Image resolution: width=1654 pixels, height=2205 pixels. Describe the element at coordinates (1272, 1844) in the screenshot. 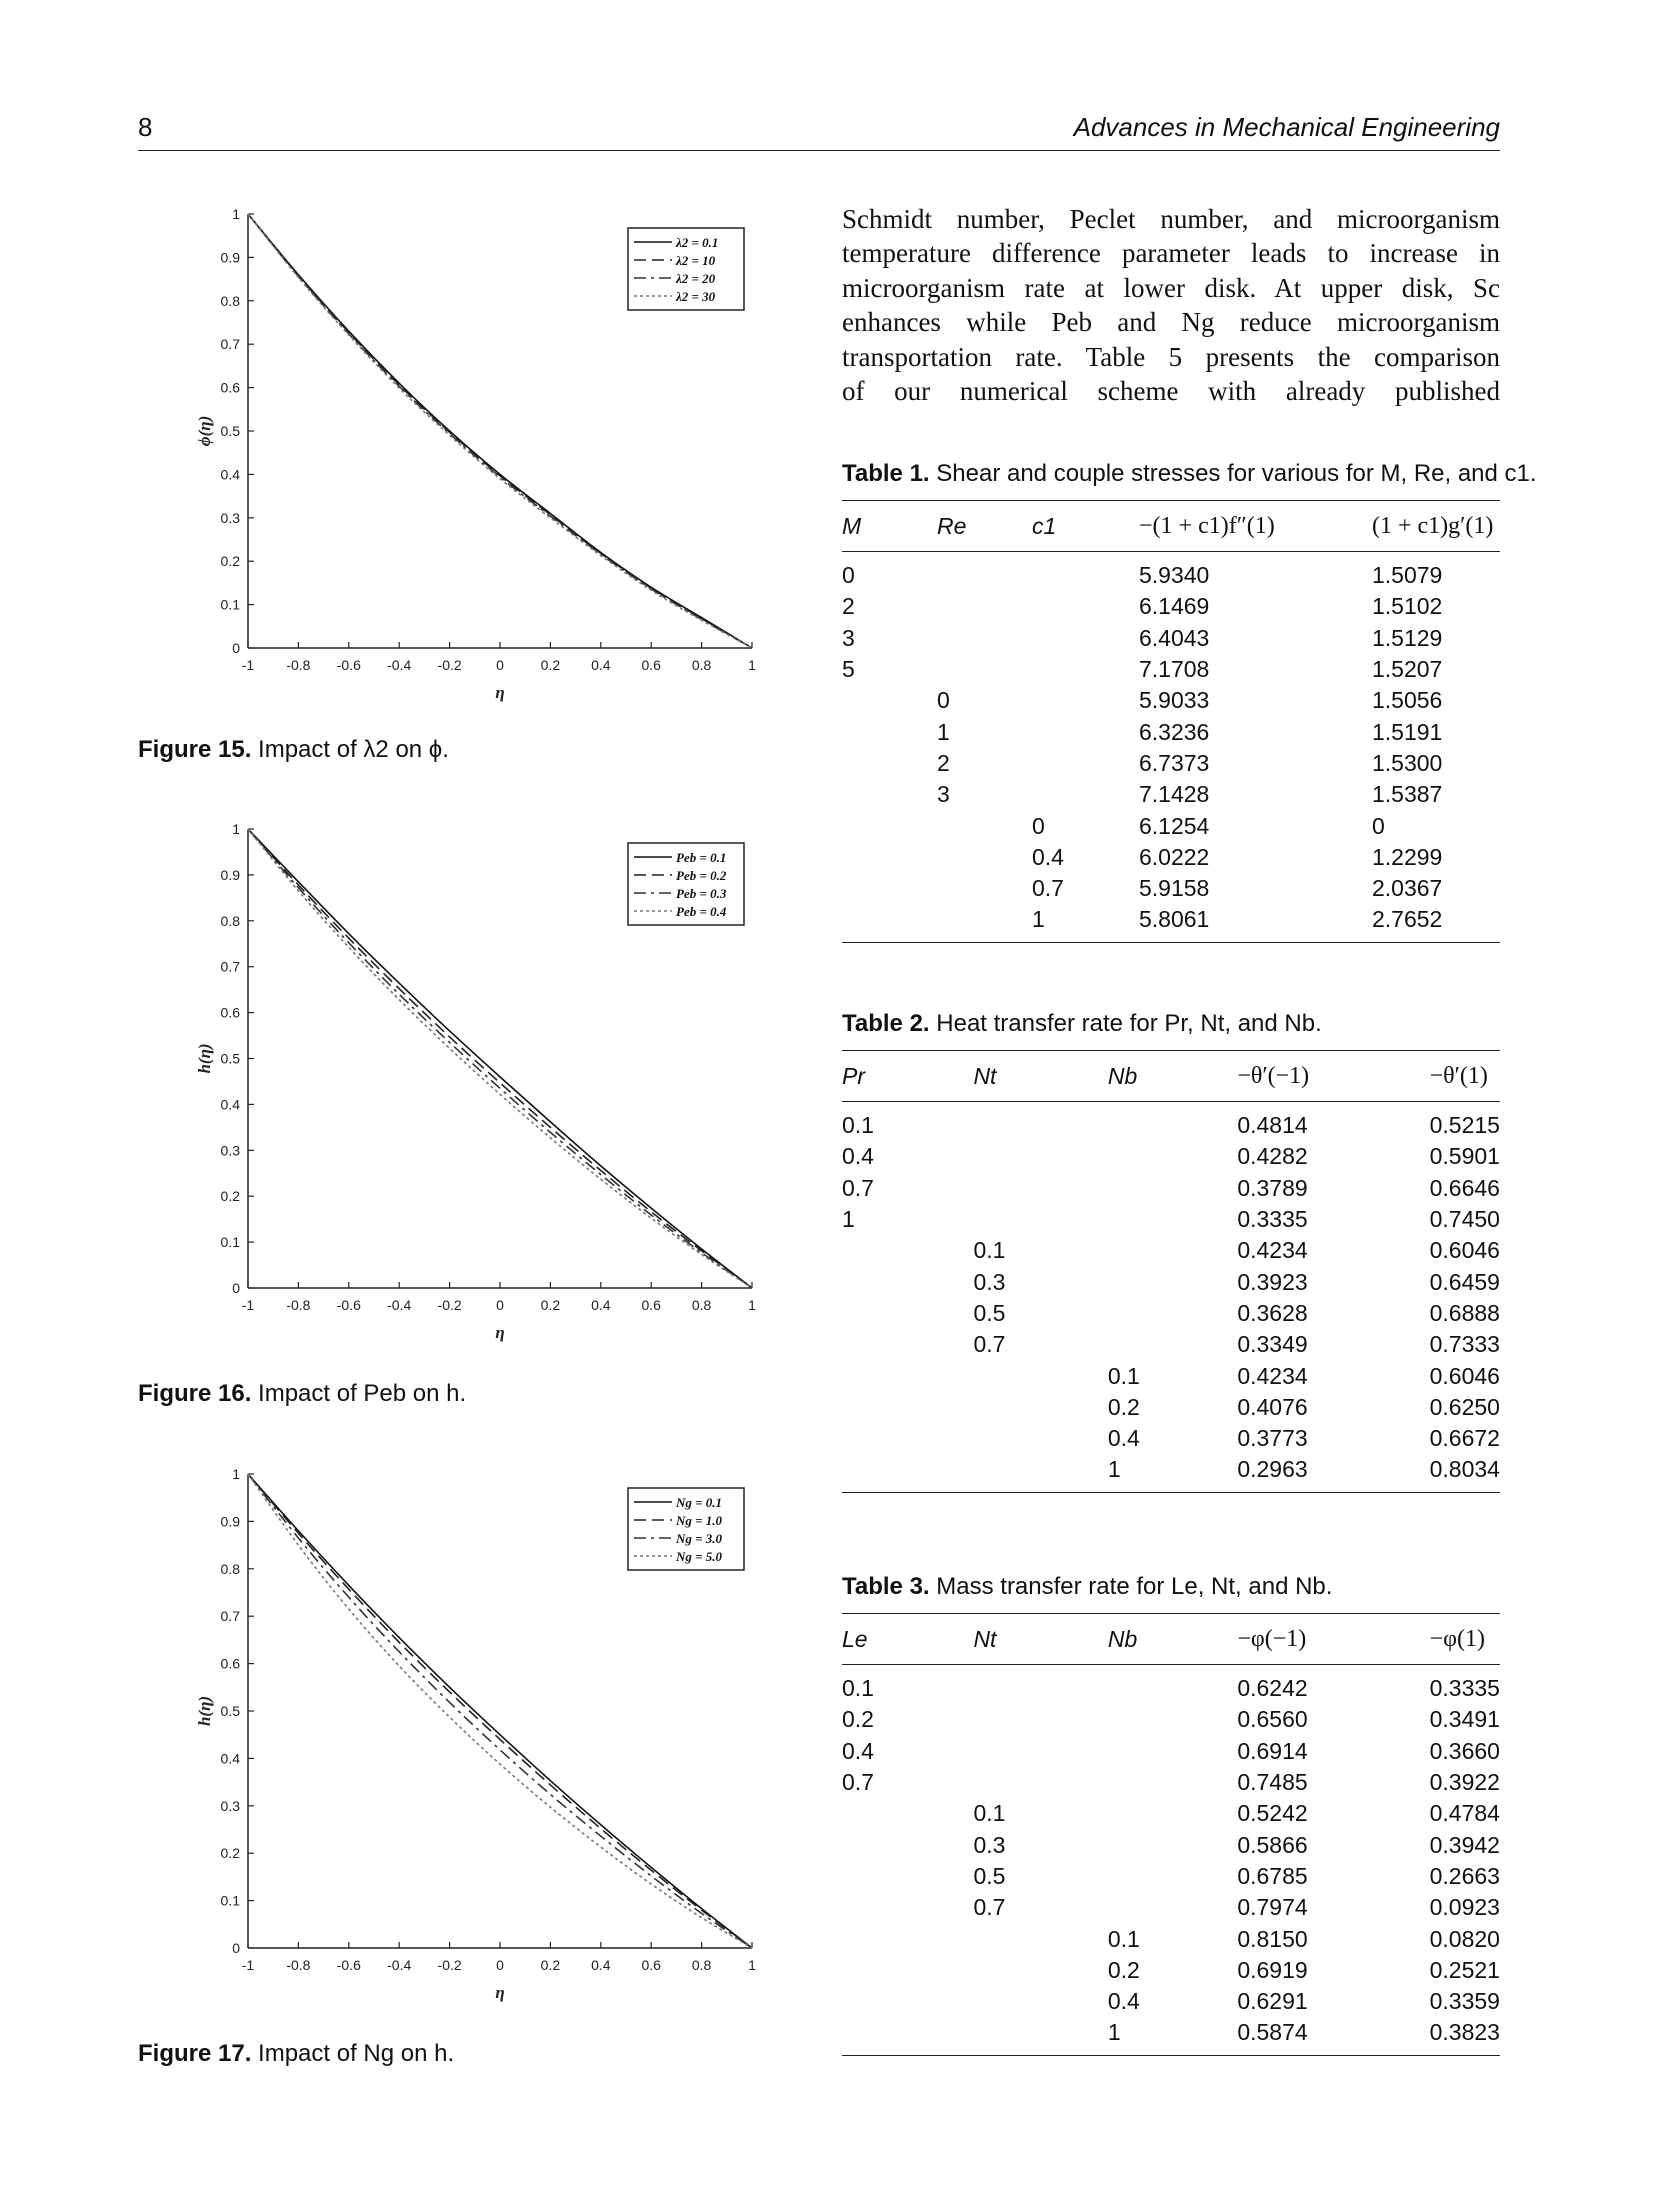

I see `table-cell: 0.5866` at that location.